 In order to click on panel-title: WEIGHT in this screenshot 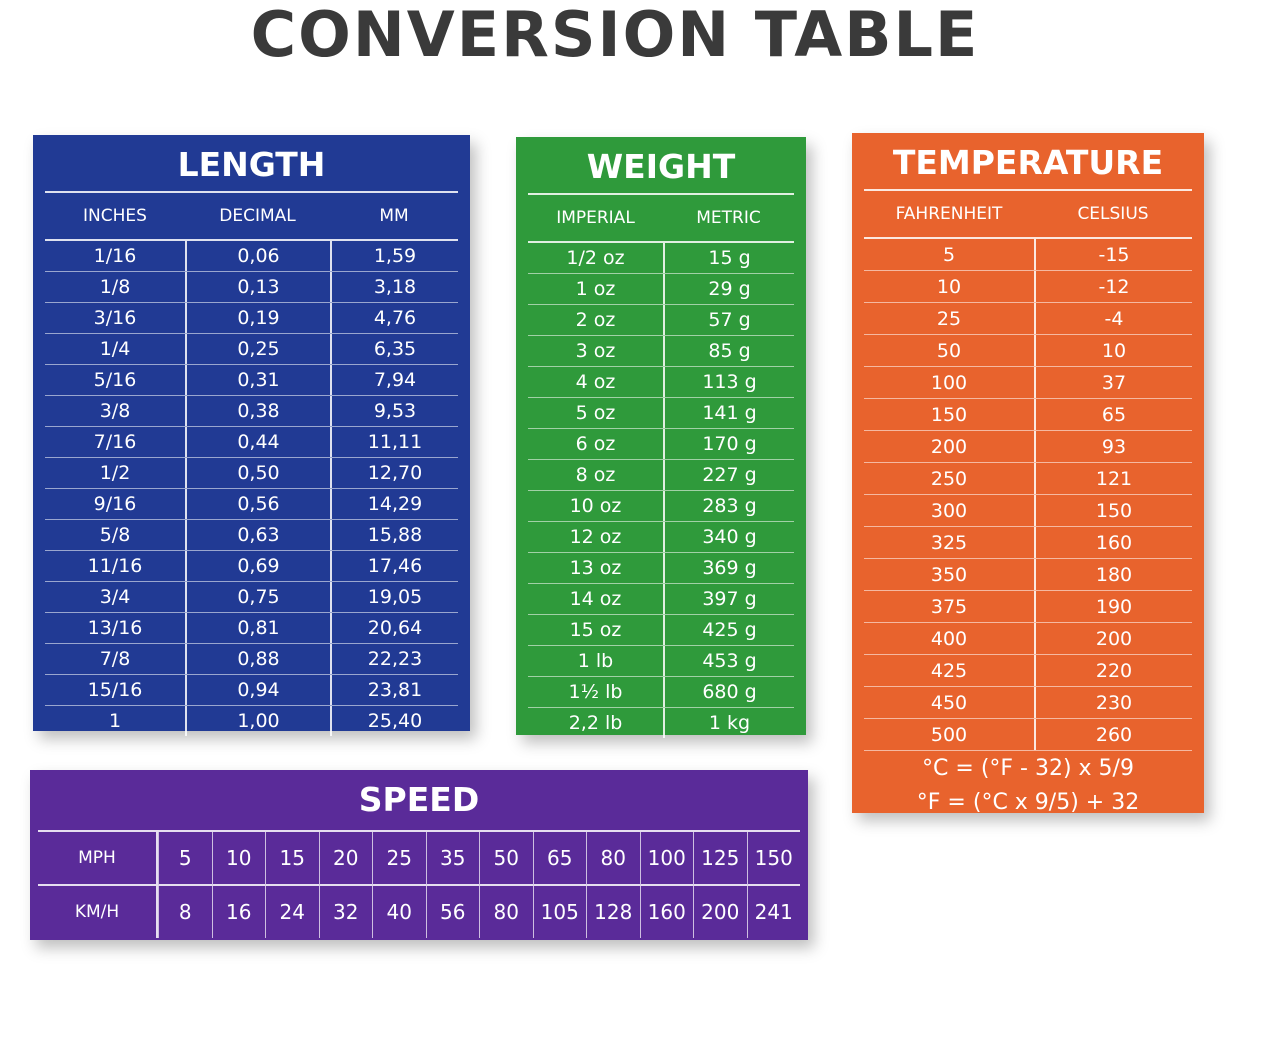, I will do `click(661, 166)`.